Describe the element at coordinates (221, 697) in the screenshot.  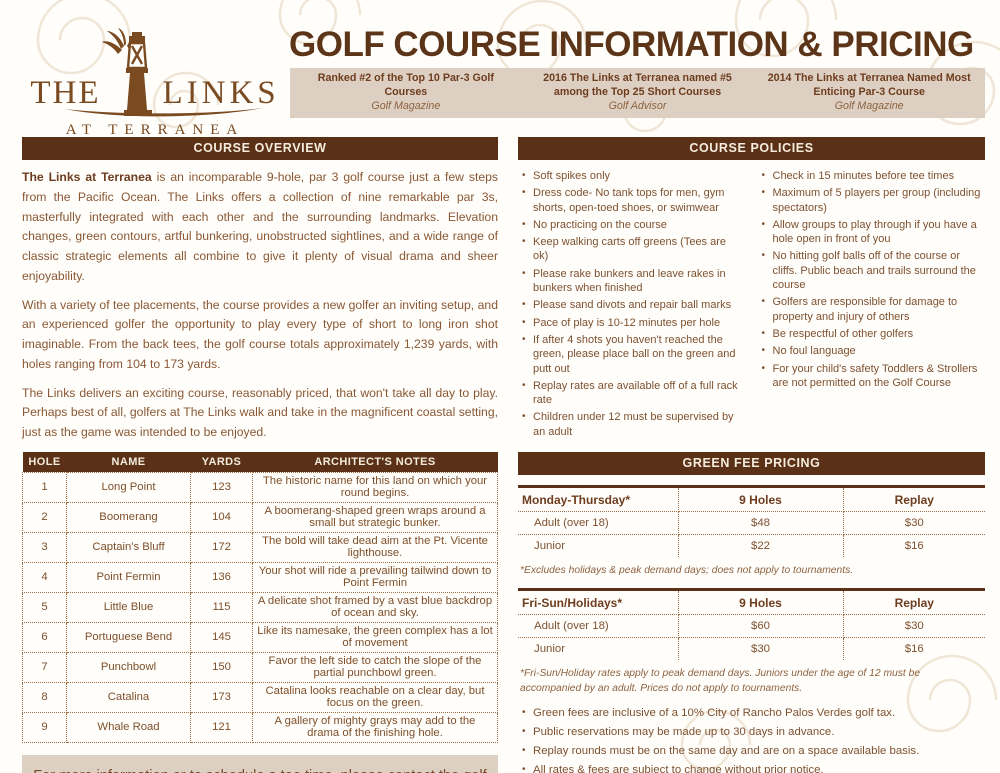
I see `hole-yards: 173` at that location.